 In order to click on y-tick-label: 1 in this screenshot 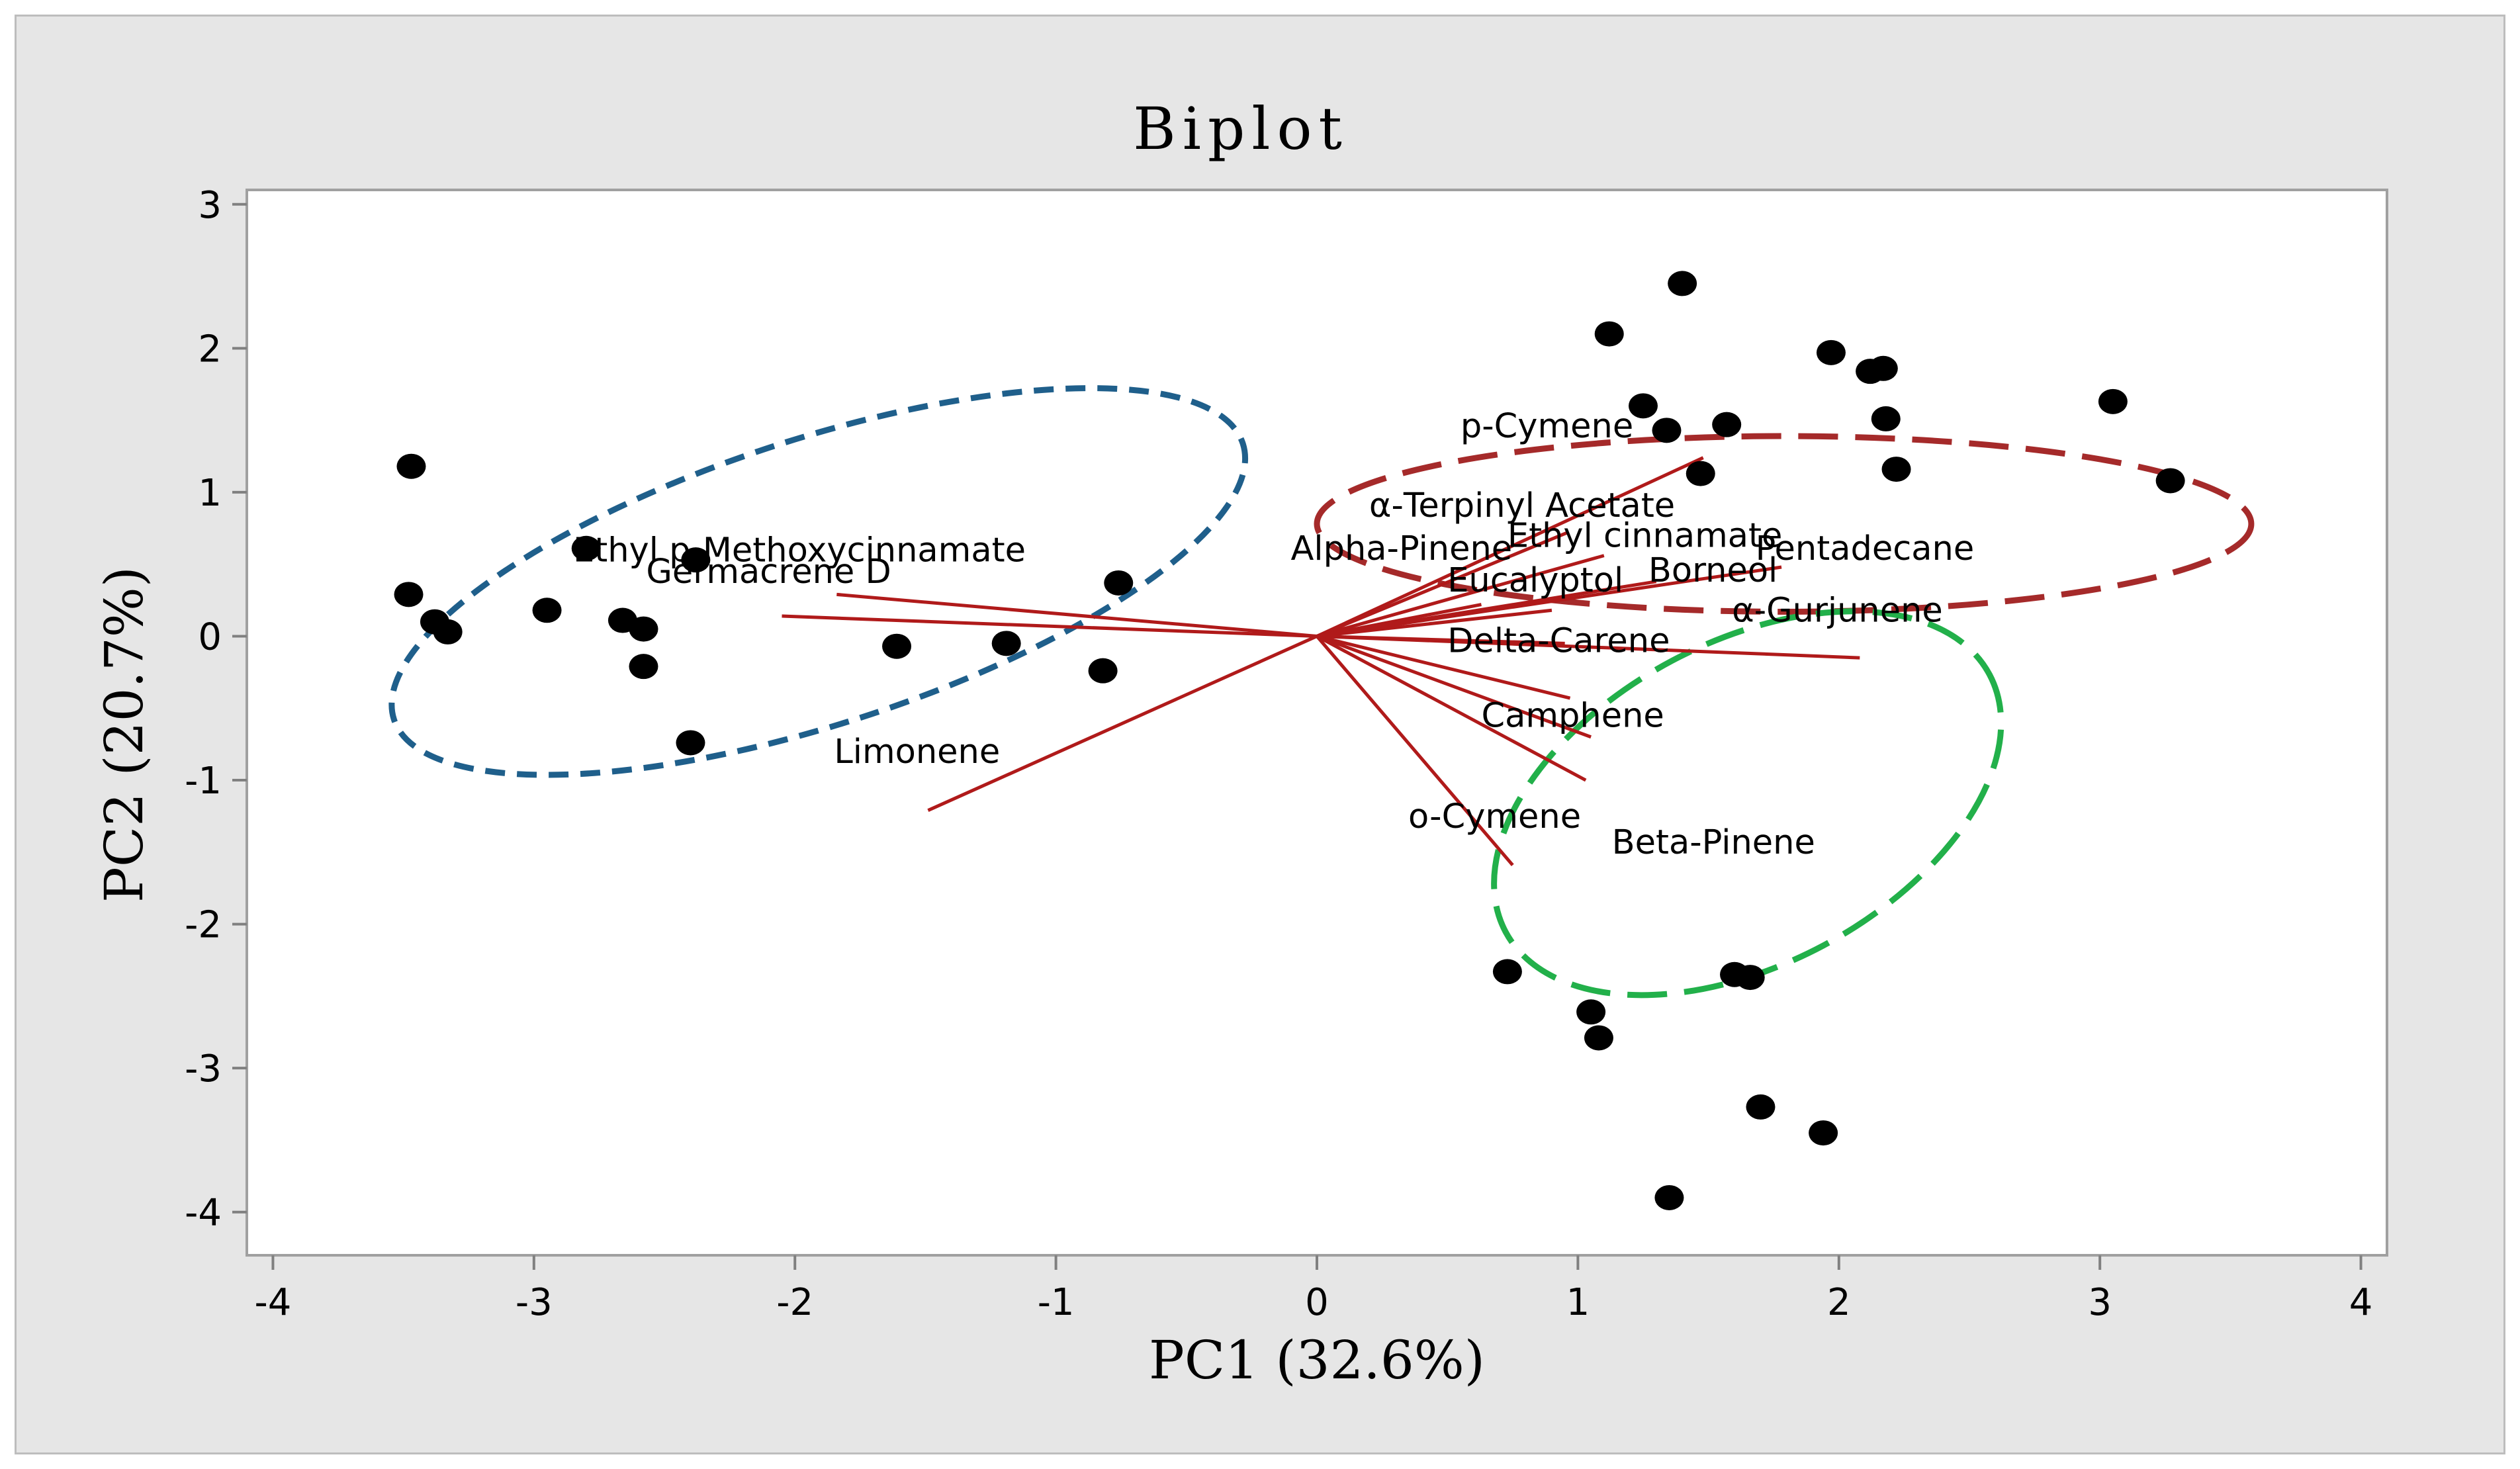, I will do `click(210, 493)`.